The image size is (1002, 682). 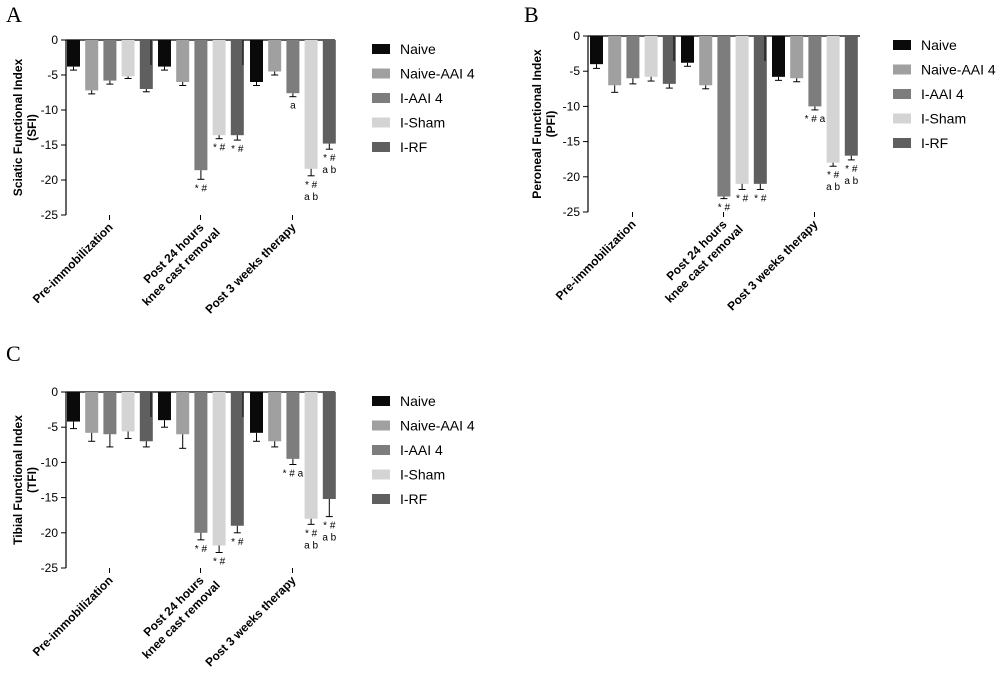 What do you see at coordinates (531, 14) in the screenshot?
I see `panel-letter: B` at bounding box center [531, 14].